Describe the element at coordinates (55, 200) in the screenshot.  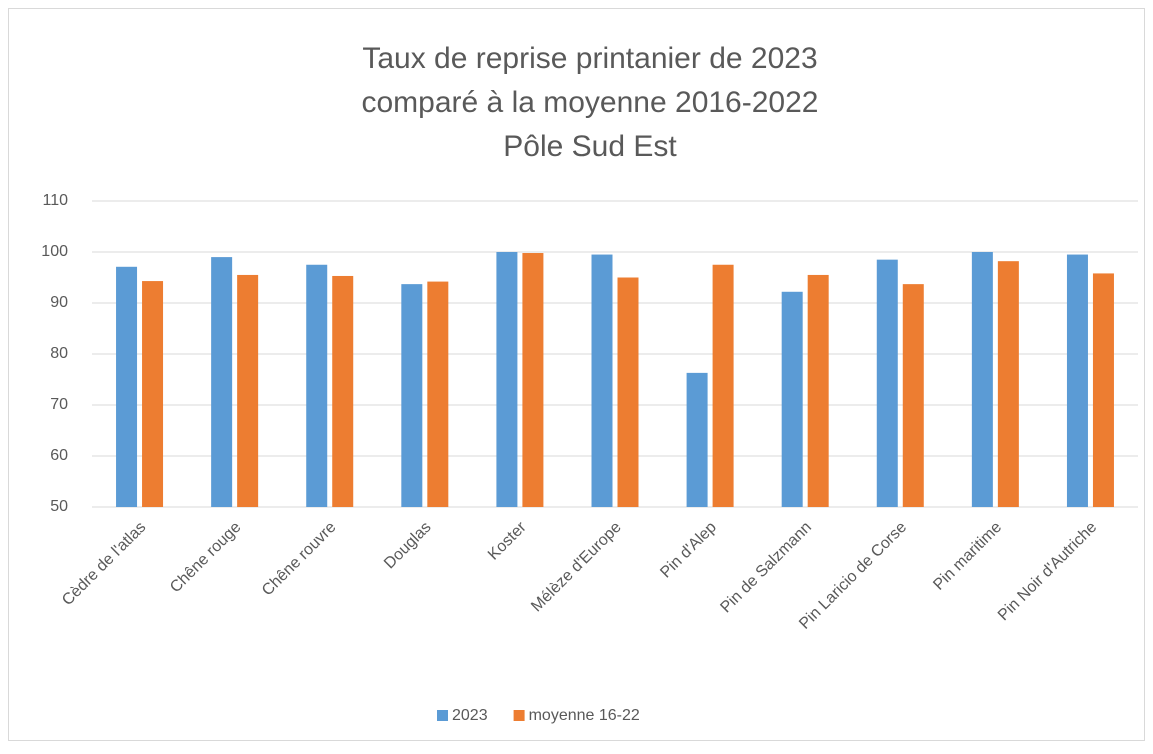
I see `y-tick-label: 110` at that location.